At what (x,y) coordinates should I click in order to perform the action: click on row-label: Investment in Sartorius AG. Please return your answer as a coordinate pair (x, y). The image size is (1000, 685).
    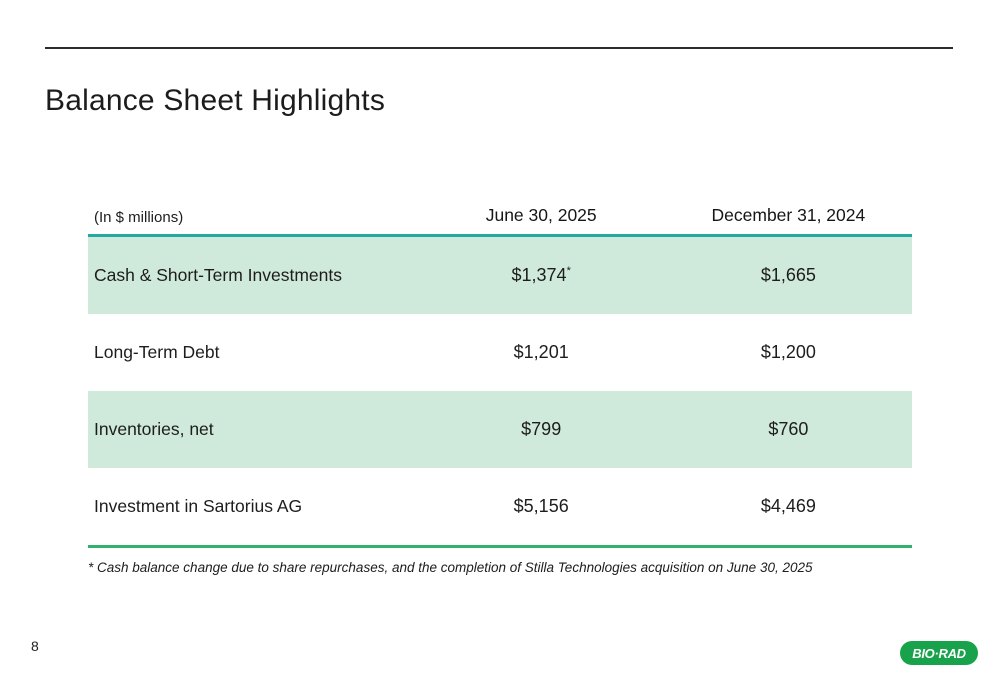
    Looking at the image, I should click on (198, 506).